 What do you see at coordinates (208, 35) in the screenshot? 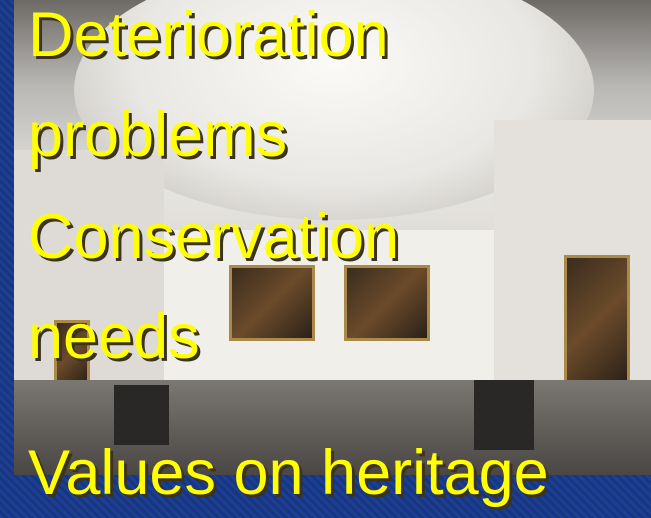
I see `text-line: Deterioration` at bounding box center [208, 35].